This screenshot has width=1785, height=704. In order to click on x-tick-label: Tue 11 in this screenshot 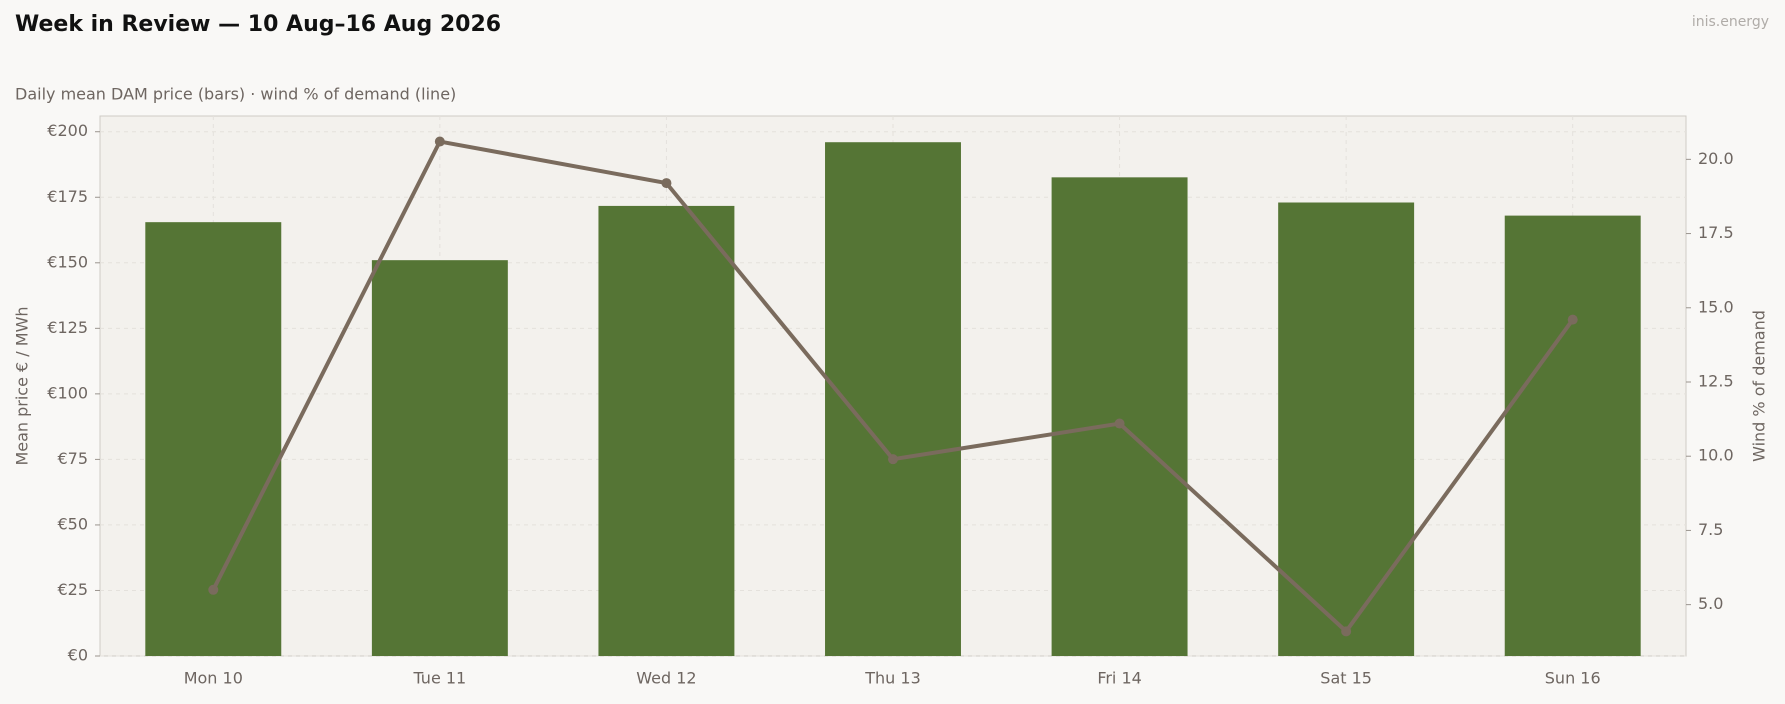, I will do `click(439, 678)`.